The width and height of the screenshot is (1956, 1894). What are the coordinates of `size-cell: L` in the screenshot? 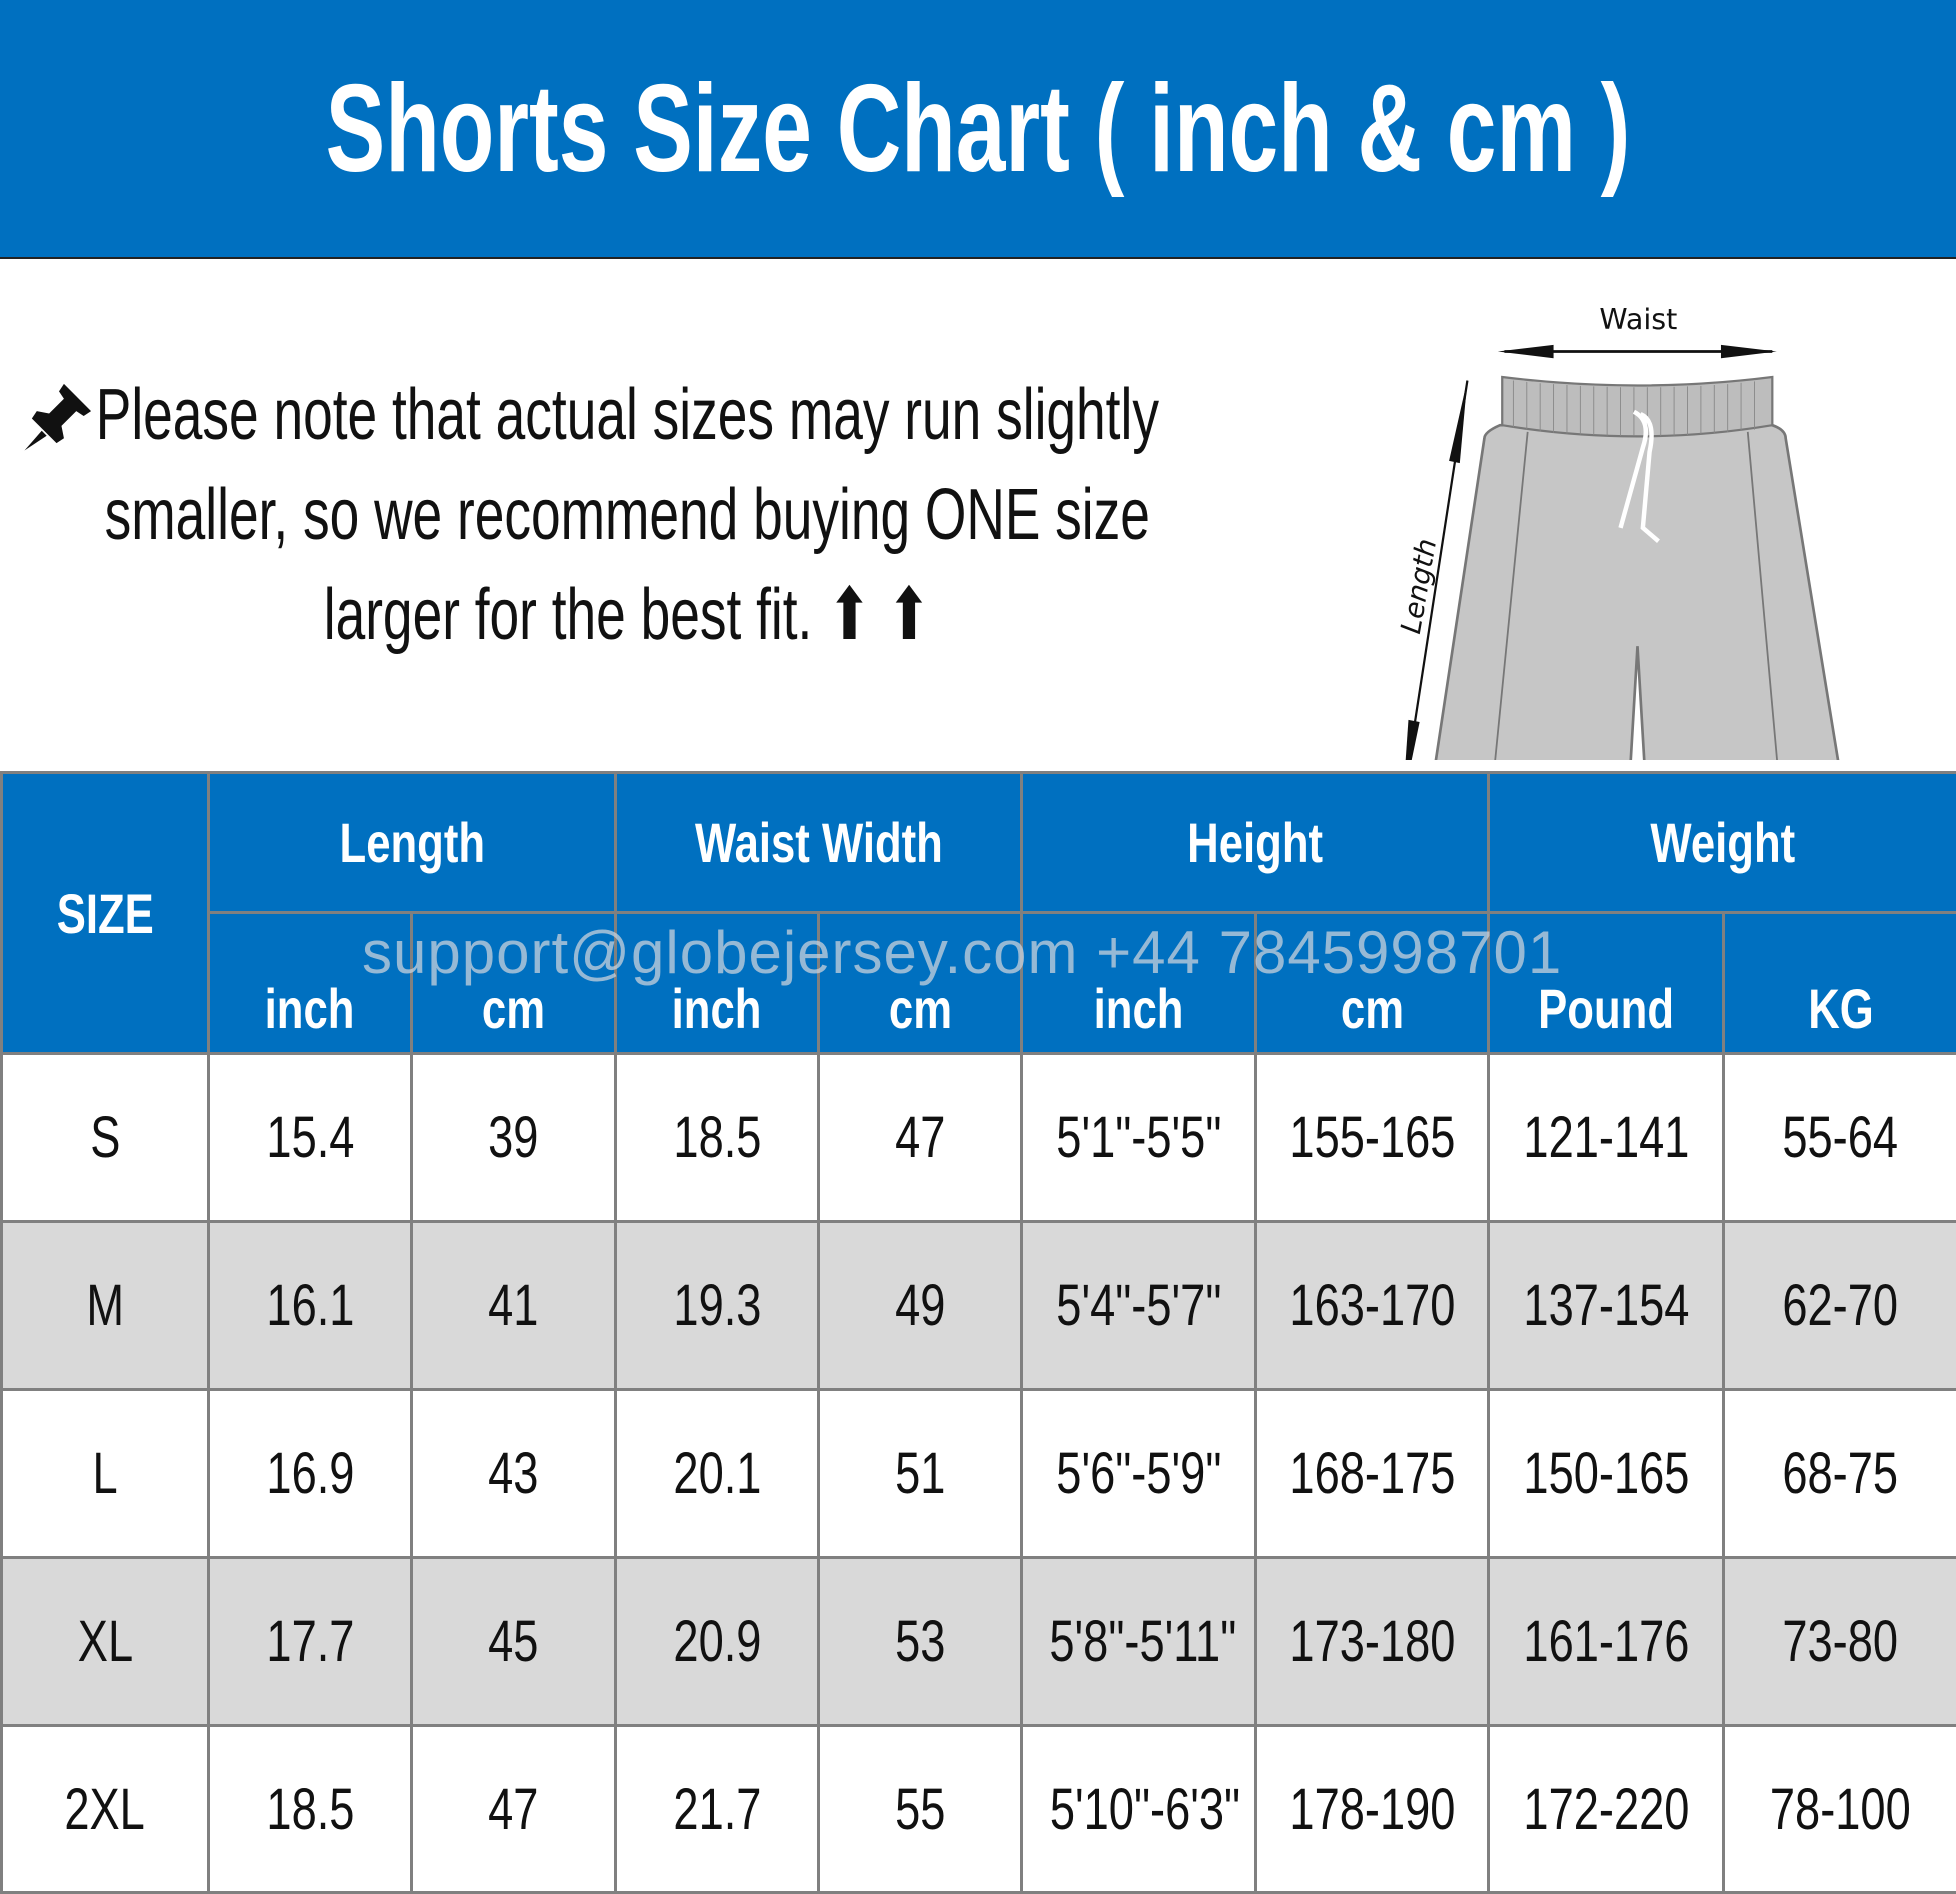 It's located at (105, 1474).